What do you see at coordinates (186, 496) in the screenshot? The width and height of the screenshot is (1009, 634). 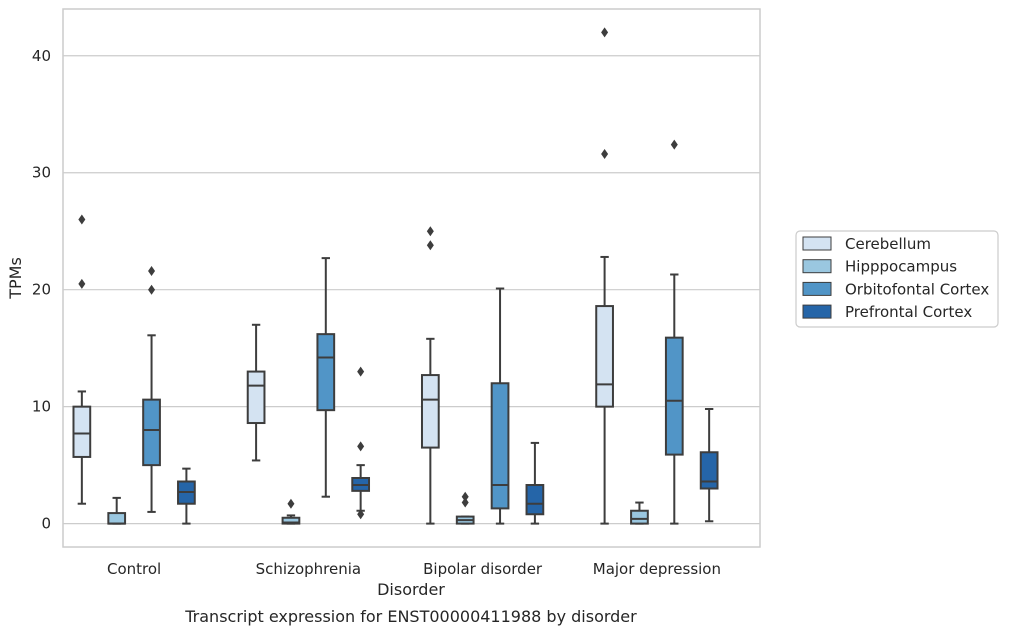 I see `box-prefrontal-cortex-control` at bounding box center [186, 496].